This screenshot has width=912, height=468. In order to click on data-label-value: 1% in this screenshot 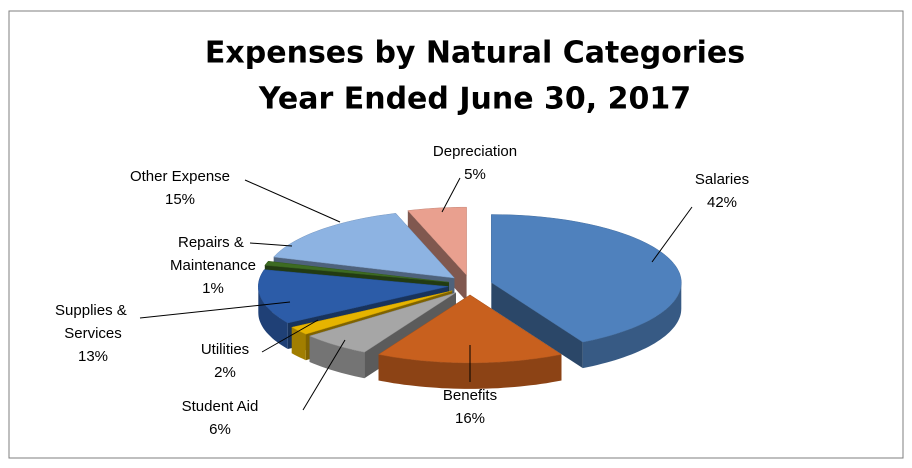, I will do `click(213, 288)`.